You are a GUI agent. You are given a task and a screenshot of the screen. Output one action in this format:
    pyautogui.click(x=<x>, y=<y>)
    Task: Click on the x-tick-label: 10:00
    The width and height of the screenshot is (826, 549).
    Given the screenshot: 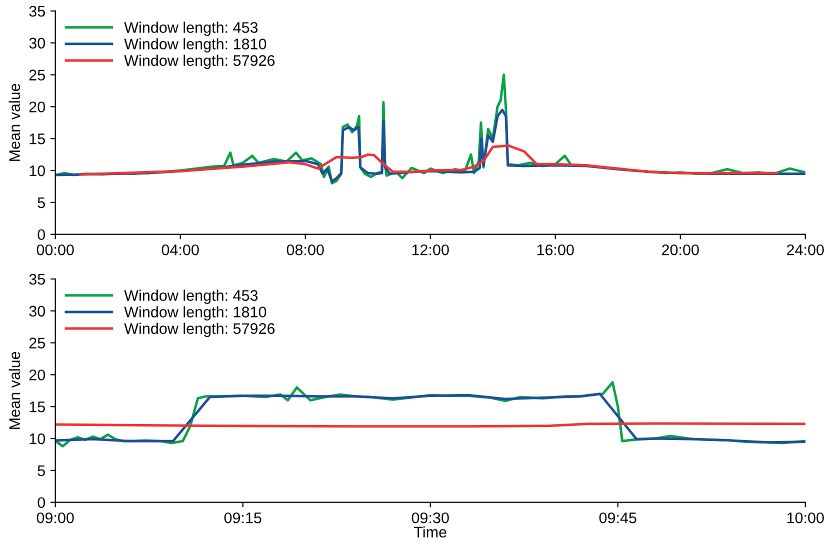 What is the action you would take?
    pyautogui.click(x=805, y=518)
    